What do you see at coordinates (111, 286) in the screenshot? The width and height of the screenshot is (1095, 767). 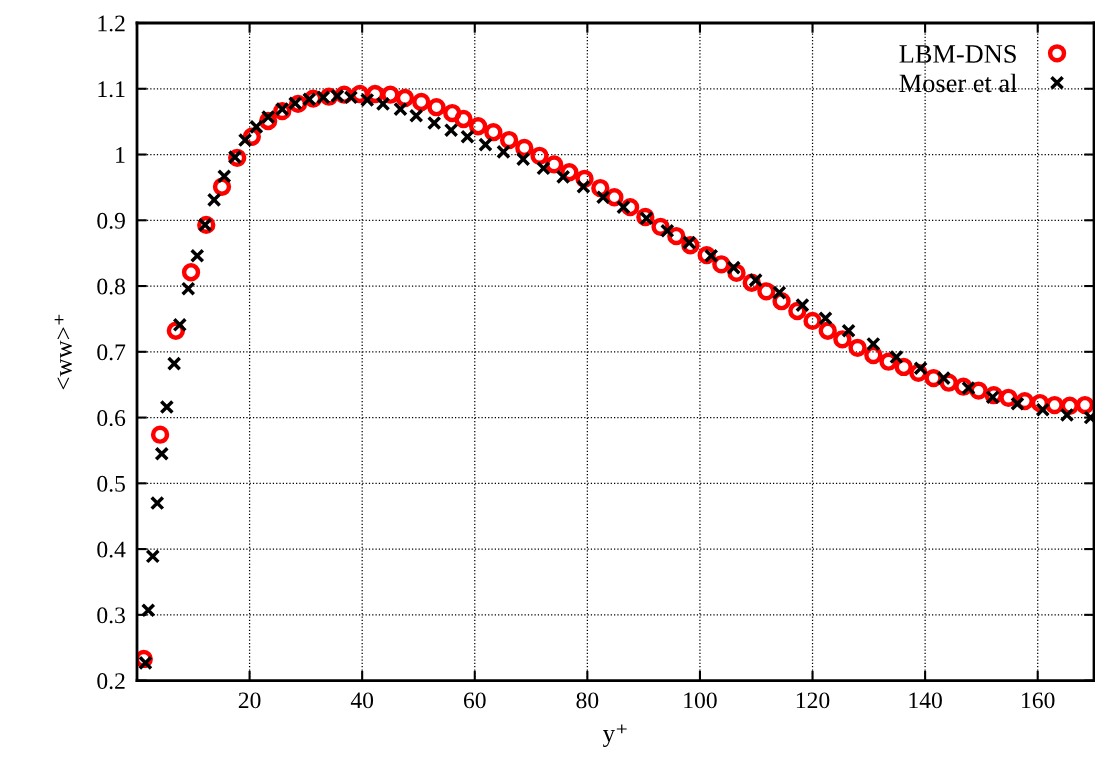 I see `y-tick-label: 0.8` at bounding box center [111, 286].